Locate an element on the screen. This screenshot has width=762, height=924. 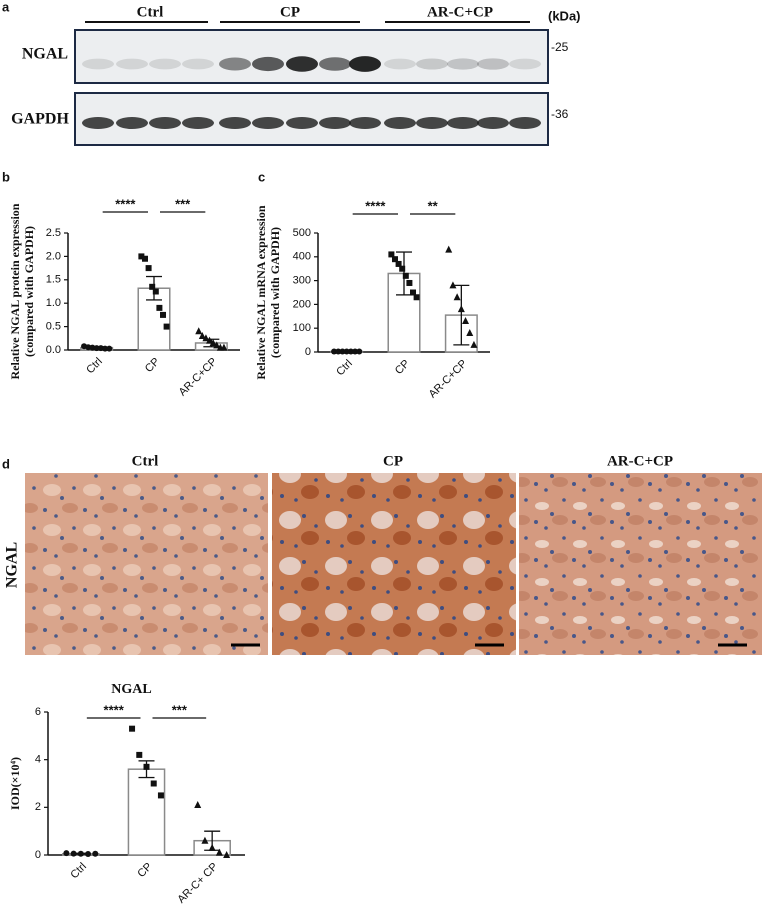
column-label: AR-C+CP is located at coordinates (640, 461).